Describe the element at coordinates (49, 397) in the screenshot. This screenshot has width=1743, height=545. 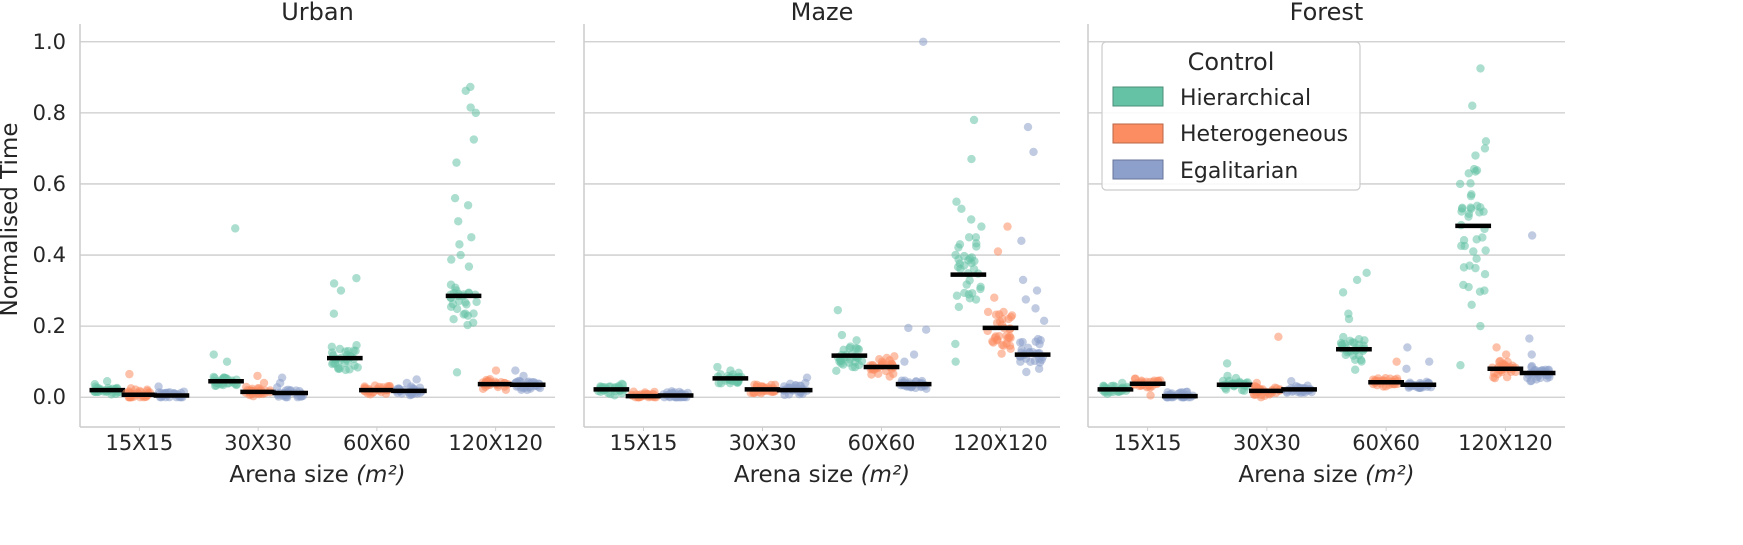
I see `y-tick-label: 0.0` at that location.